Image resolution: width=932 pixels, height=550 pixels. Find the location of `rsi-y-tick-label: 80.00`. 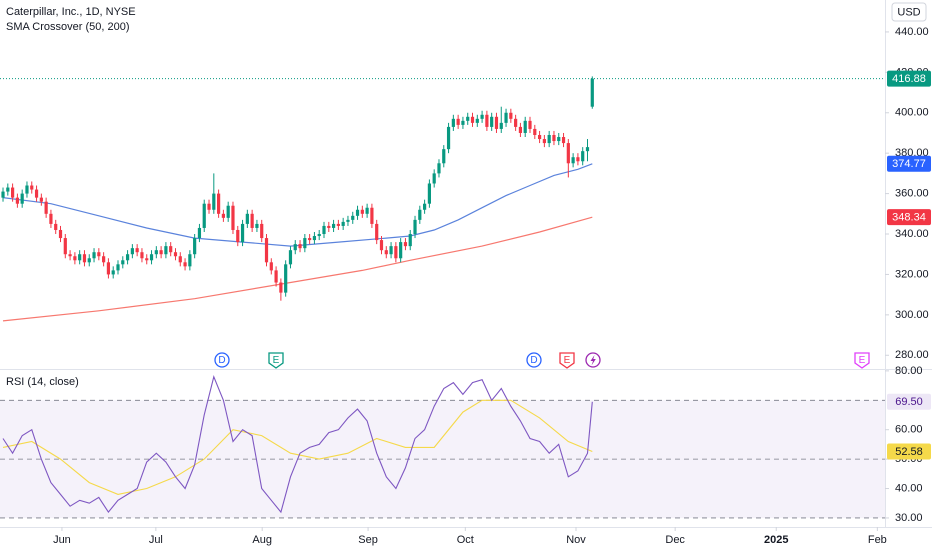

rsi-y-tick-label: 80.00 is located at coordinates (909, 371).